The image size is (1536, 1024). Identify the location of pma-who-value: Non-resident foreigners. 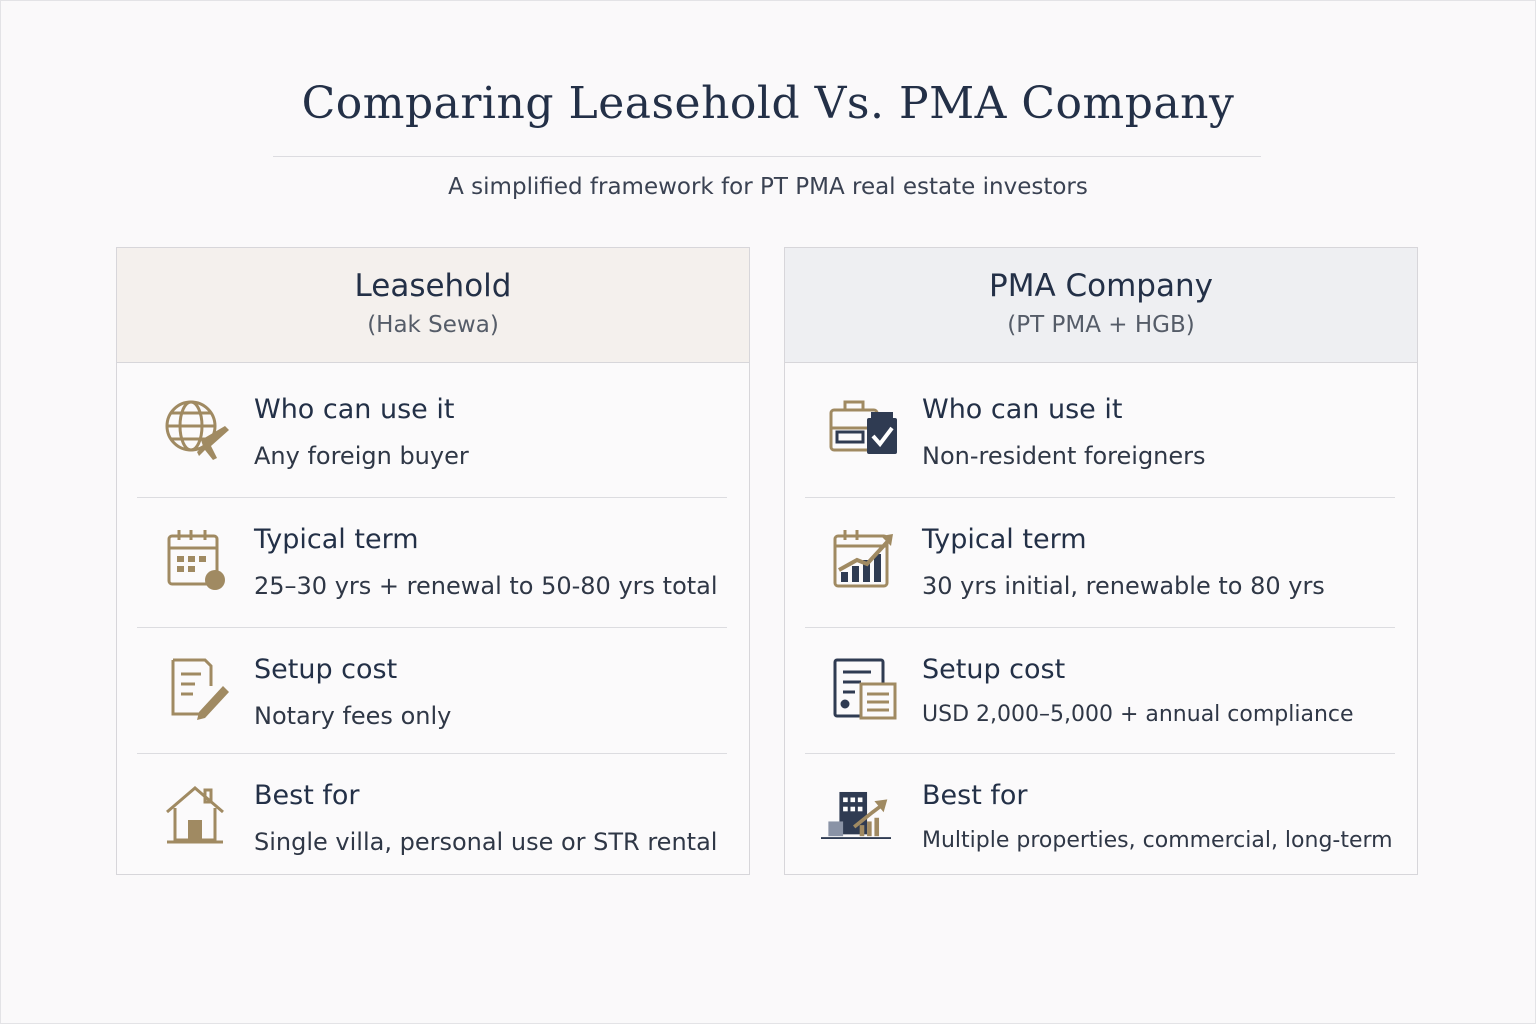
(1064, 456).